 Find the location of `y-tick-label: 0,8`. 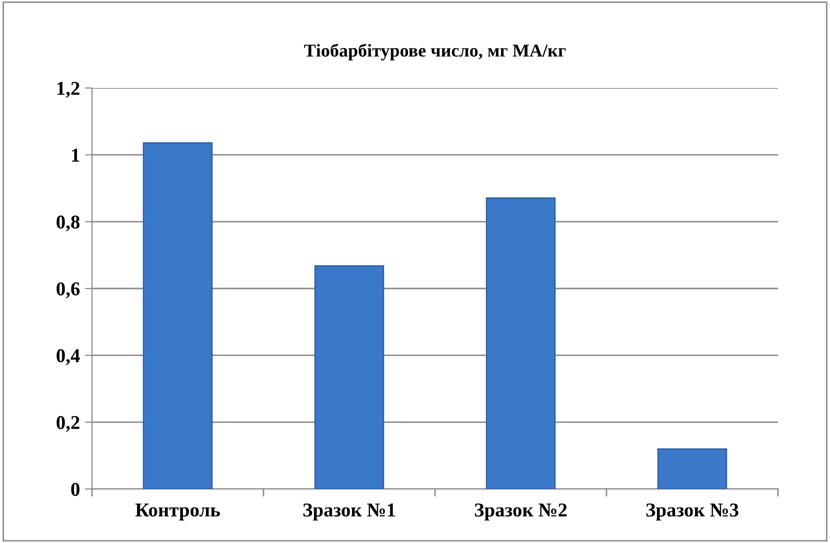

y-tick-label: 0,8 is located at coordinates (68, 223).